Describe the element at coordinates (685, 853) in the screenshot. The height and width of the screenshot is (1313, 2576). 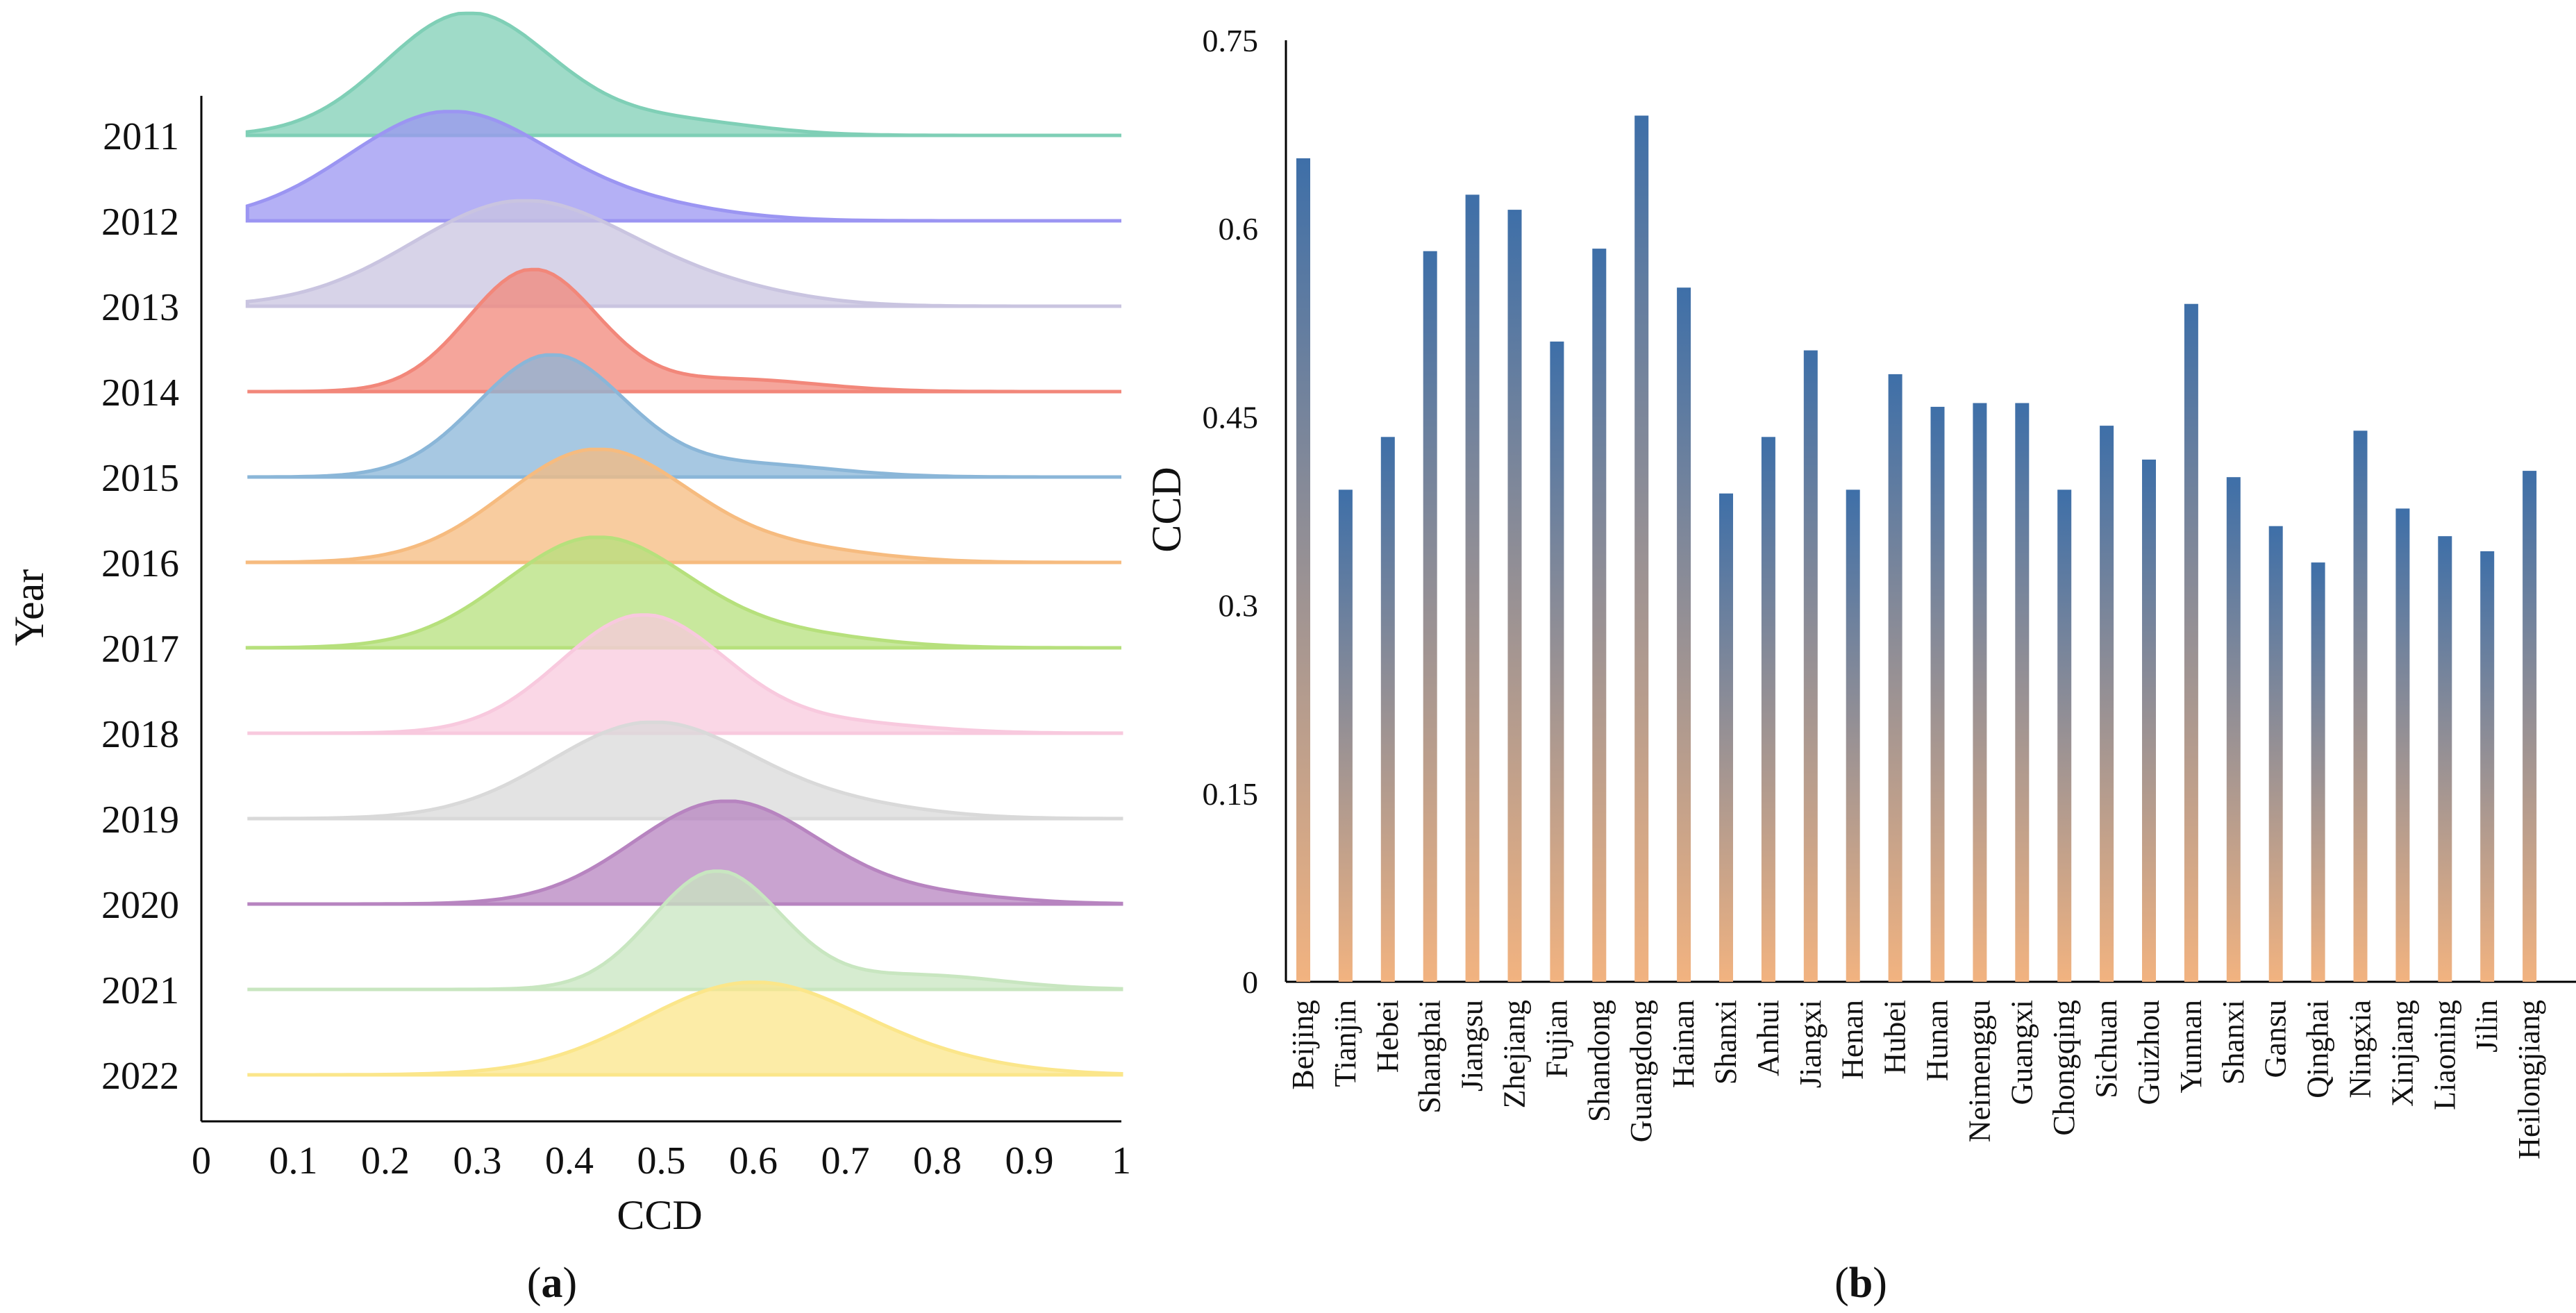
I see `ridge-2020` at that location.